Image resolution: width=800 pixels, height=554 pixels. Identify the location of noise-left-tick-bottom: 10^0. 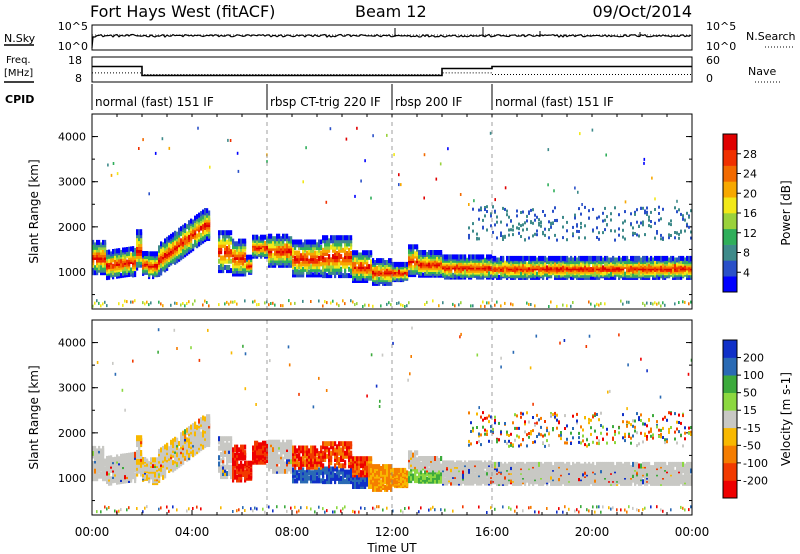
(73, 46).